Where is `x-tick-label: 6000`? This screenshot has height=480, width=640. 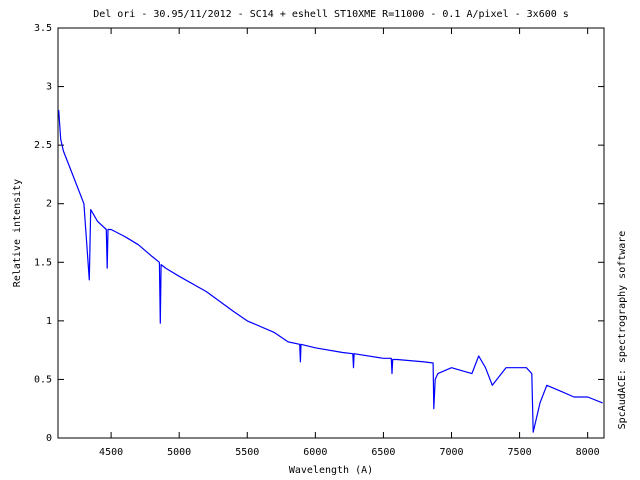 x-tick-label: 6000 is located at coordinates (315, 452).